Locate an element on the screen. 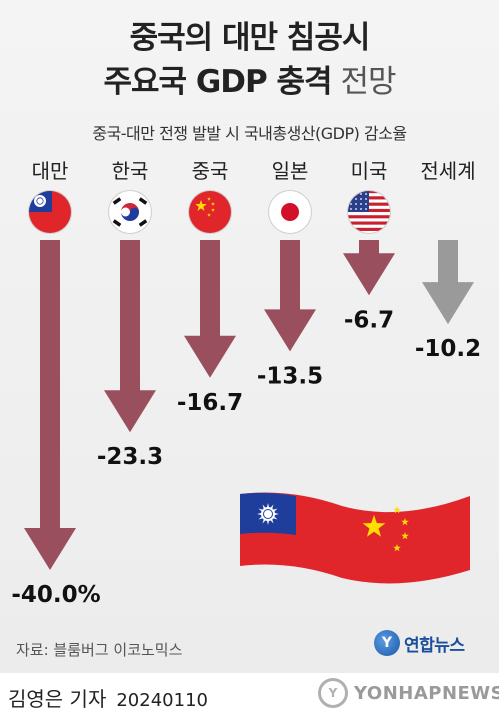  category-label: 한국 is located at coordinates (130, 171).